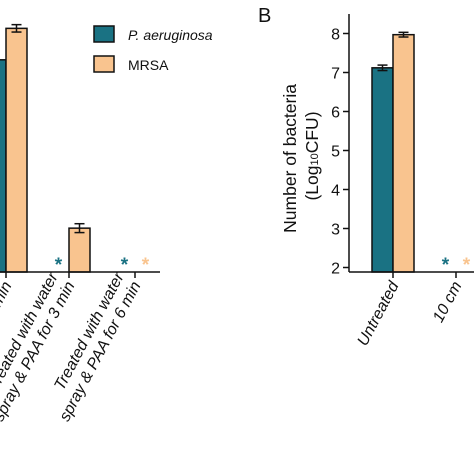  I want to click on x-tick-label: 6 min, so click(8, 300).